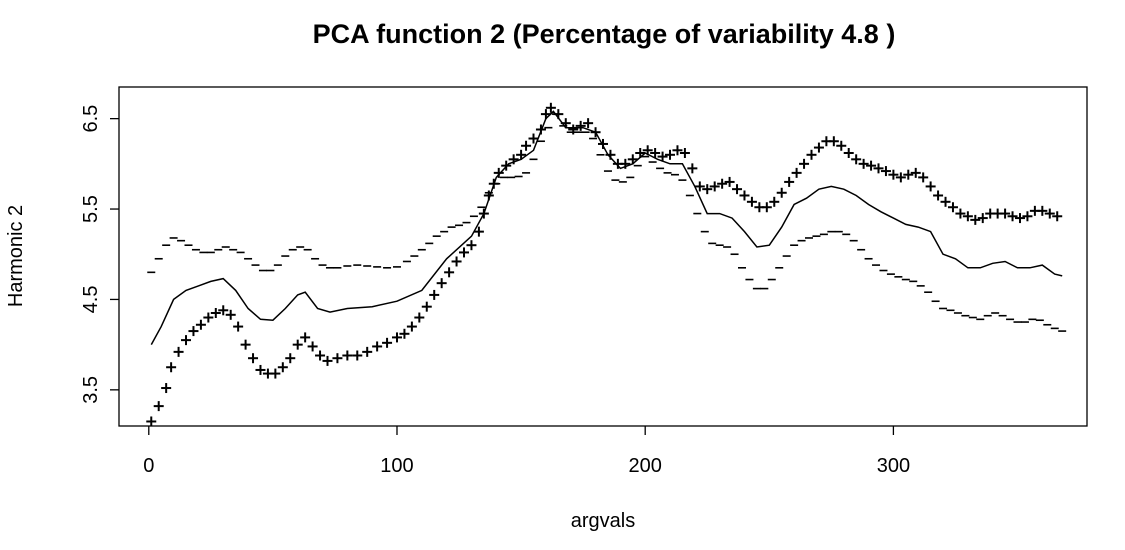  What do you see at coordinates (396, 466) in the screenshot?
I see `x-tick-label: 100` at bounding box center [396, 466].